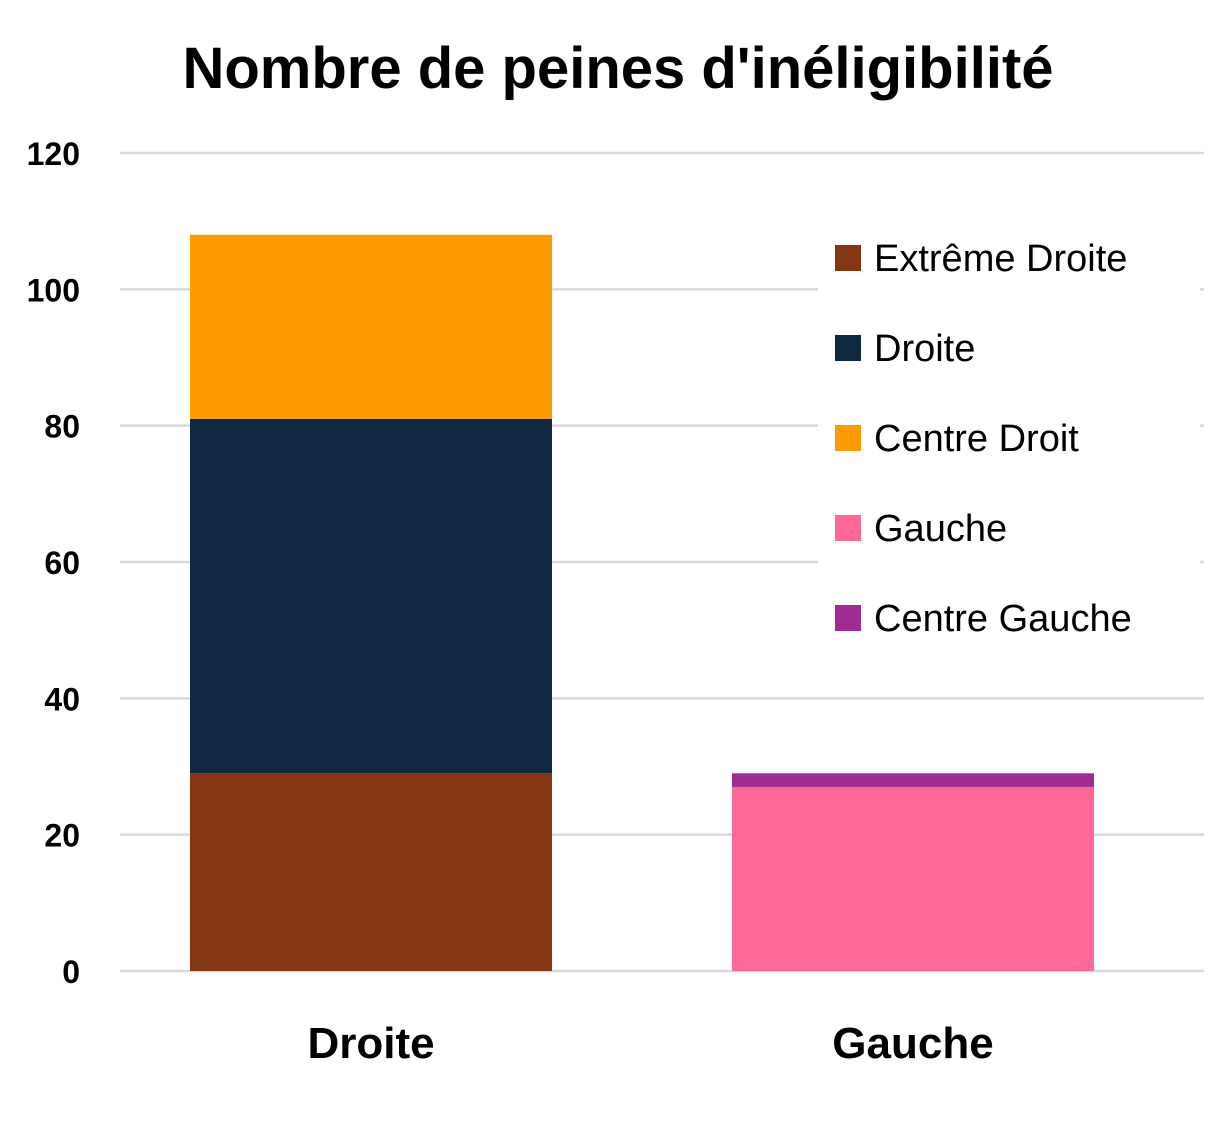  I want to click on y-tick-label: 80, so click(62, 427).